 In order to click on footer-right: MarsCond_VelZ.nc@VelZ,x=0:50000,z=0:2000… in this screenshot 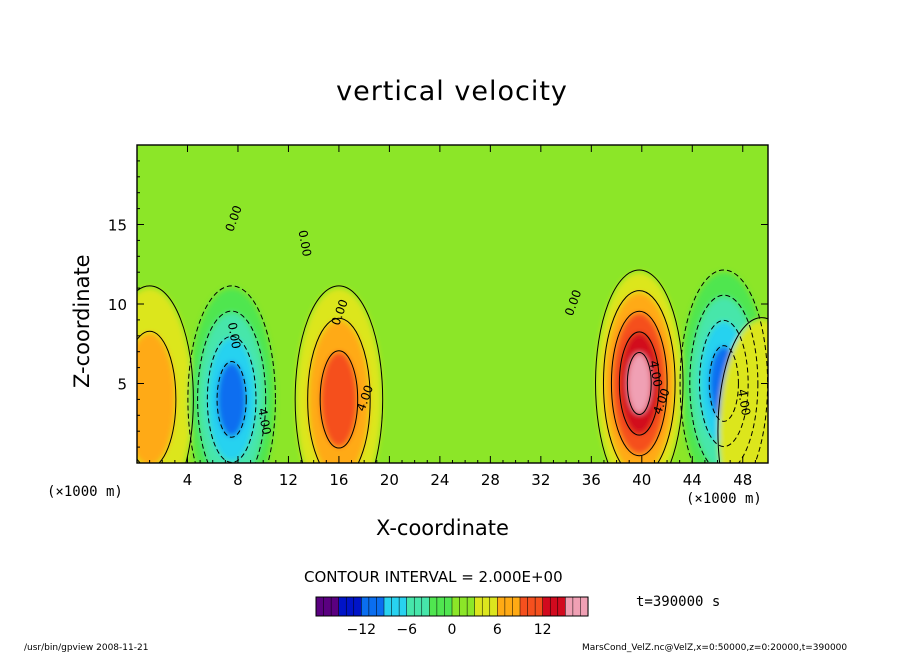, I will do `click(715, 648)`.